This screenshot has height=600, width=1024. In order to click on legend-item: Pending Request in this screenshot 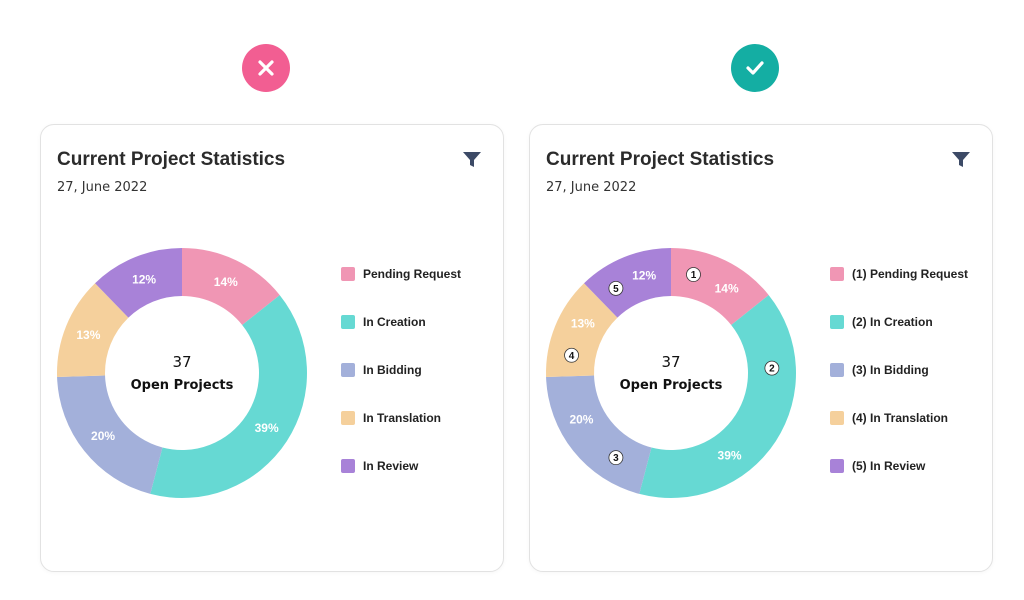, I will do `click(401, 274)`.